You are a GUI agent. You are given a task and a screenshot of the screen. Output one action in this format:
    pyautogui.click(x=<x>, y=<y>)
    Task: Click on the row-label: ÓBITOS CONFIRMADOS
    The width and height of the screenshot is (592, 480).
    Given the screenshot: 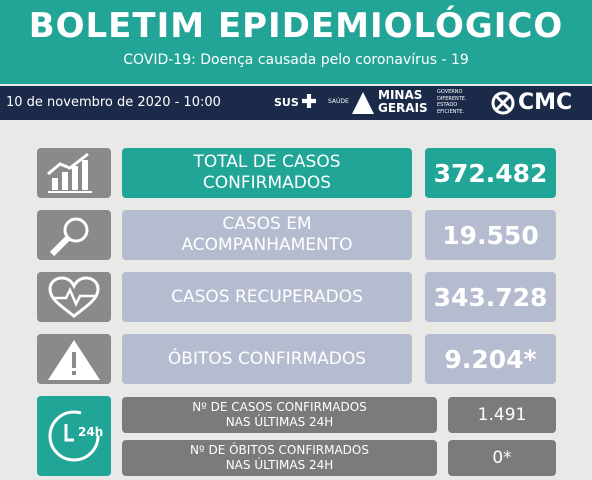 What is the action you would take?
    pyautogui.click(x=267, y=359)
    